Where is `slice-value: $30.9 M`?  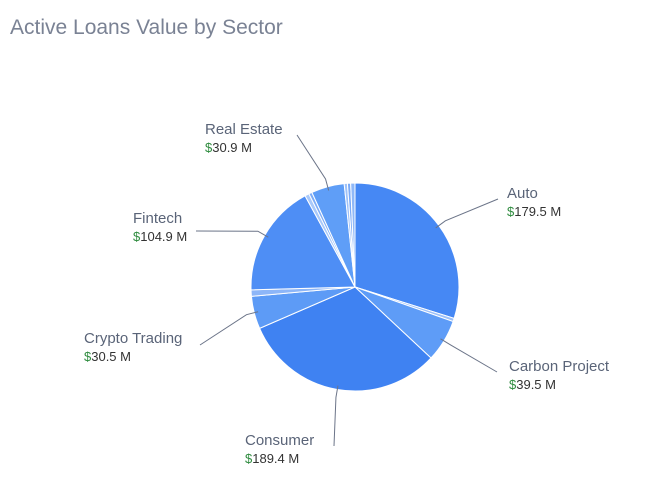
slice-value: $30.9 M is located at coordinates (228, 147).